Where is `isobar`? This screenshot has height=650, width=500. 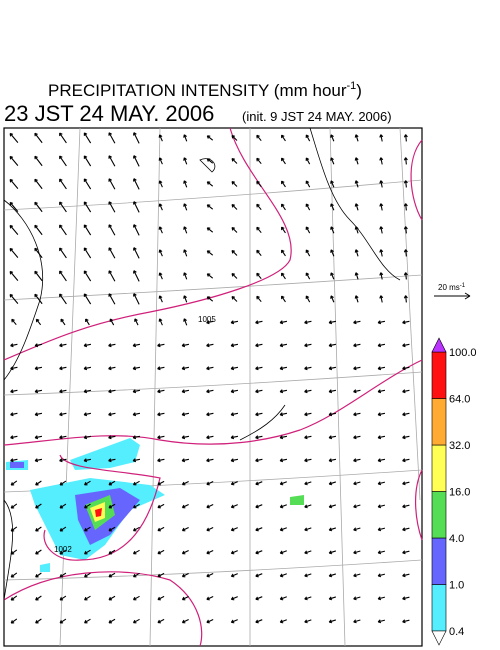
isobar is located at coordinates (416, 180).